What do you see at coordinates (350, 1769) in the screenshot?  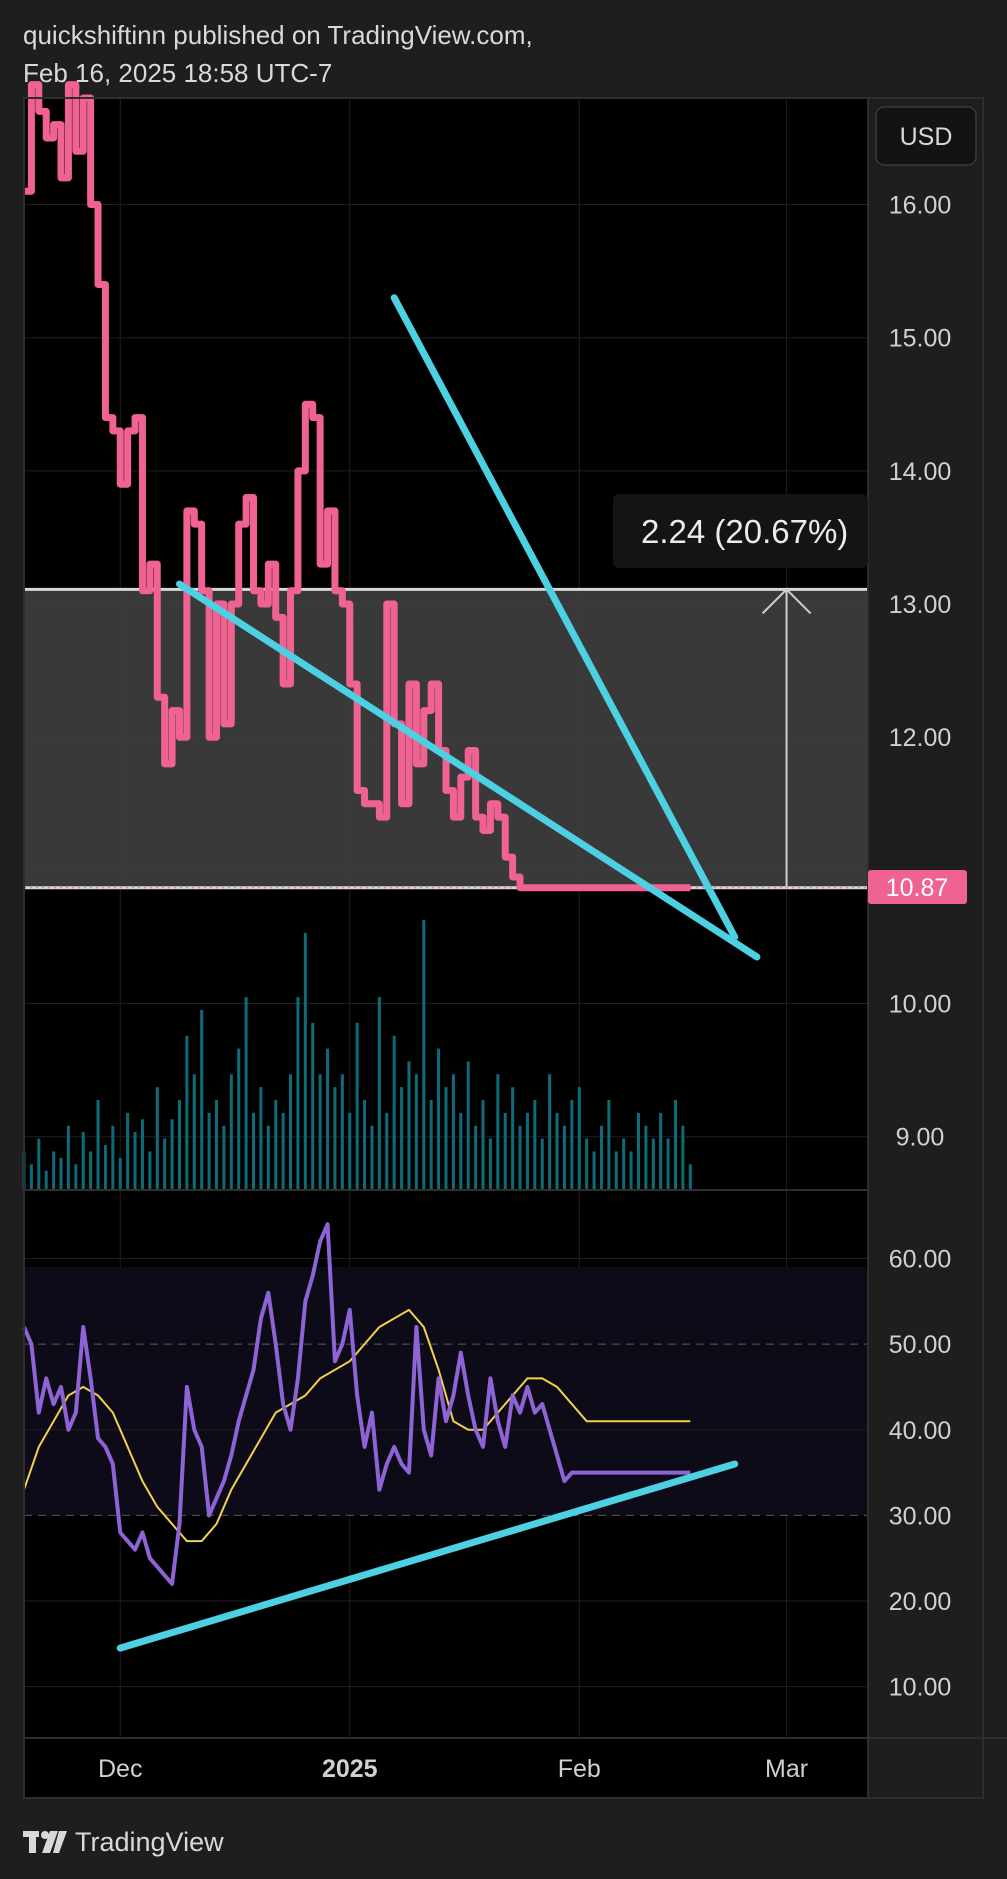 I see `time-tick-label: 2025` at bounding box center [350, 1769].